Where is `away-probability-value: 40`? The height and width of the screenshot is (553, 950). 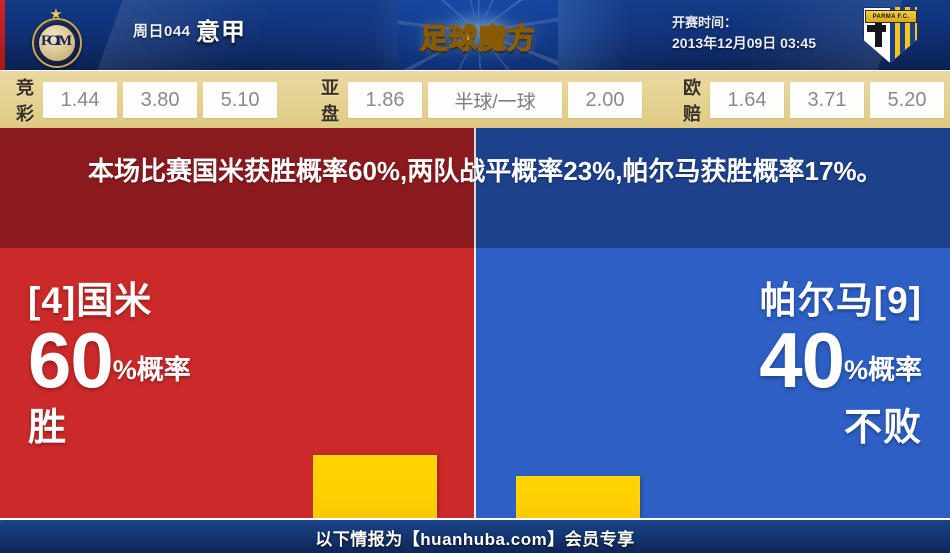 away-probability-value: 40 is located at coordinates (802, 360).